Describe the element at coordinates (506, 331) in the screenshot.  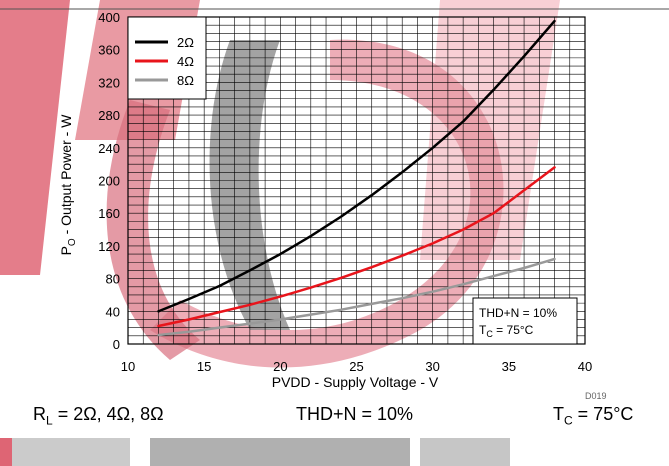
I see `conditions-temp: TC = 75°C` at that location.